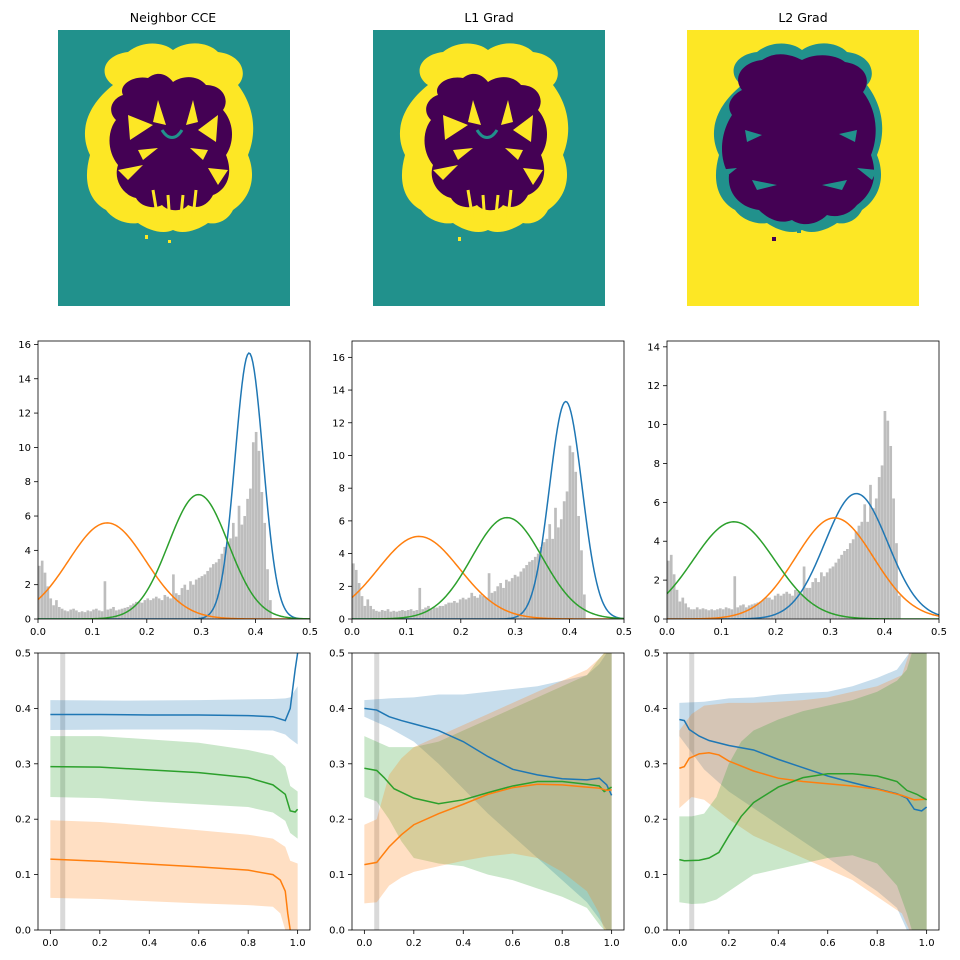 This screenshot has width=960, height=960. Describe the element at coordinates (652, 764) in the screenshot. I see `y-tick-label: 0.3` at that location.